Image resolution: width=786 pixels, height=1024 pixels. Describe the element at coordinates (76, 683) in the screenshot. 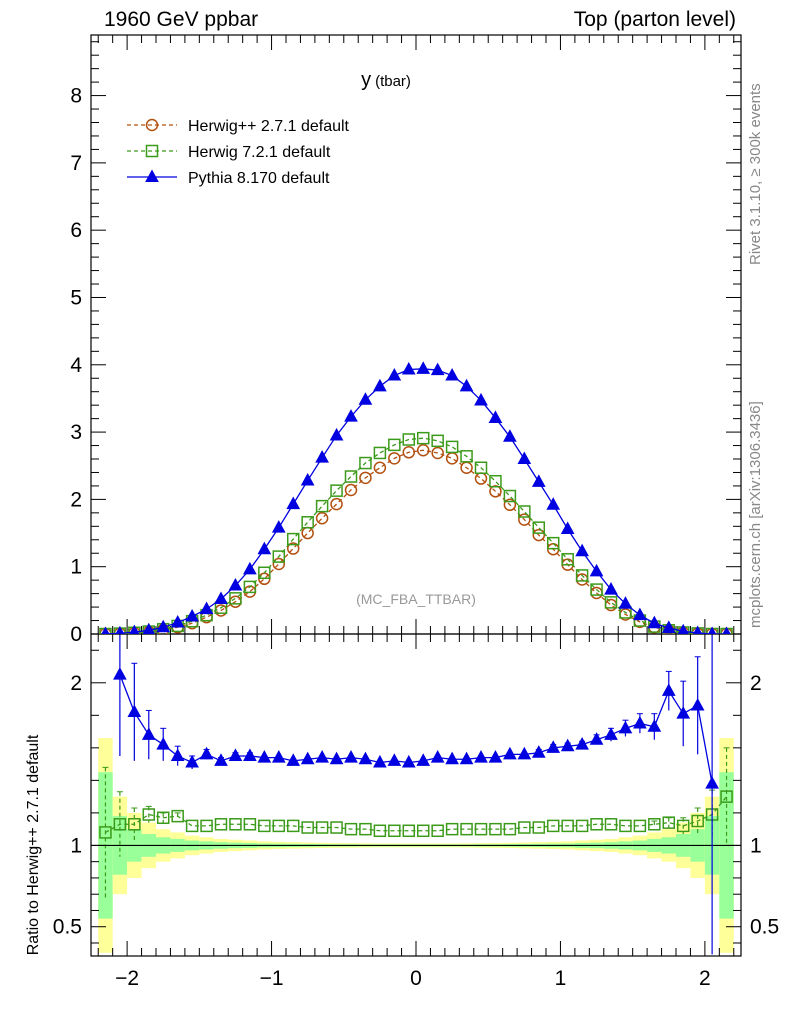

I see `ratio-y-tick-label: 2` at that location.